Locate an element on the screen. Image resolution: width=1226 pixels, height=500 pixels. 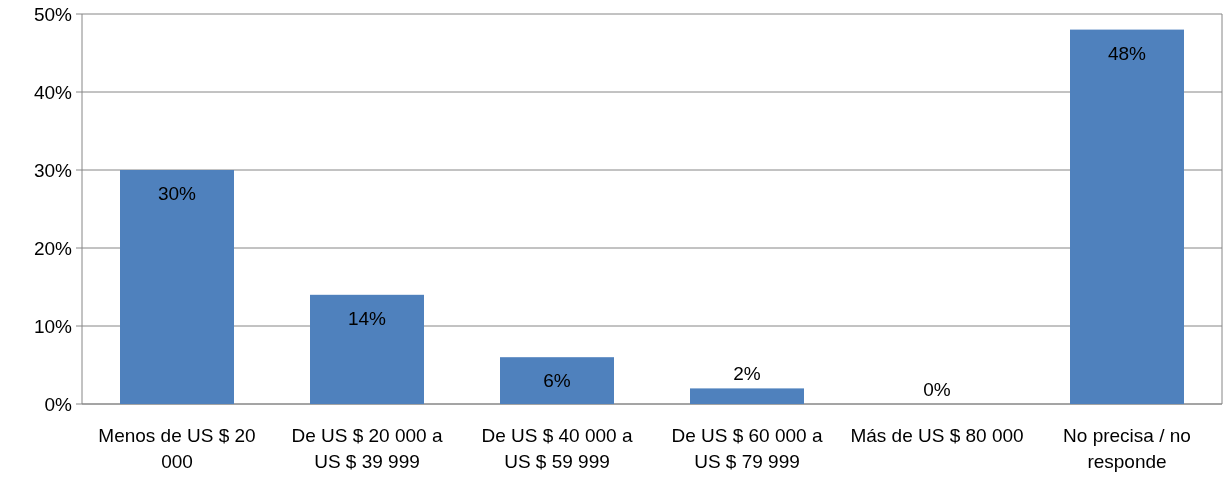
data-label: 30% is located at coordinates (177, 193).